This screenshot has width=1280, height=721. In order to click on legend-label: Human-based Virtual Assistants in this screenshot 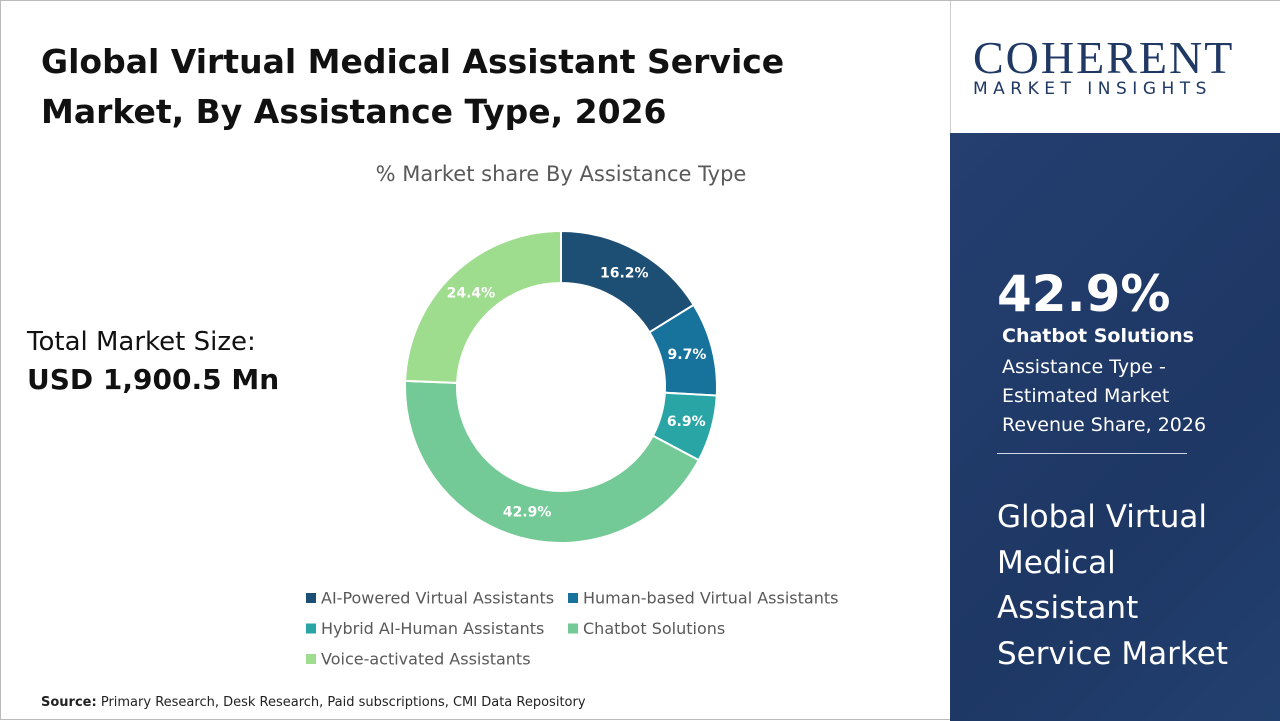, I will do `click(710, 598)`.